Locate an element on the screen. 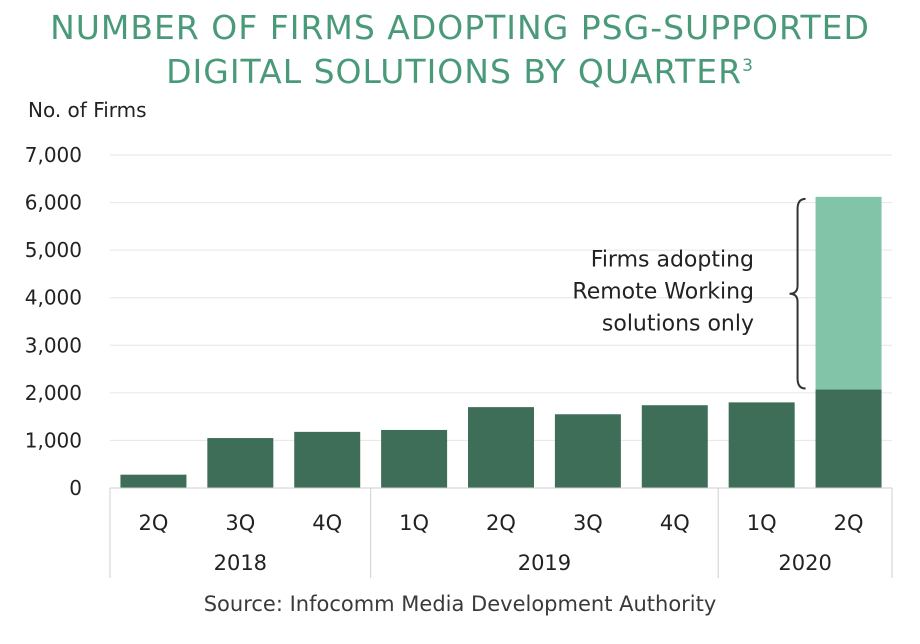 The image size is (920, 644). chart-title-line2: DIGITAL SOLUTIONS BY QUARTER3 is located at coordinates (460, 72).